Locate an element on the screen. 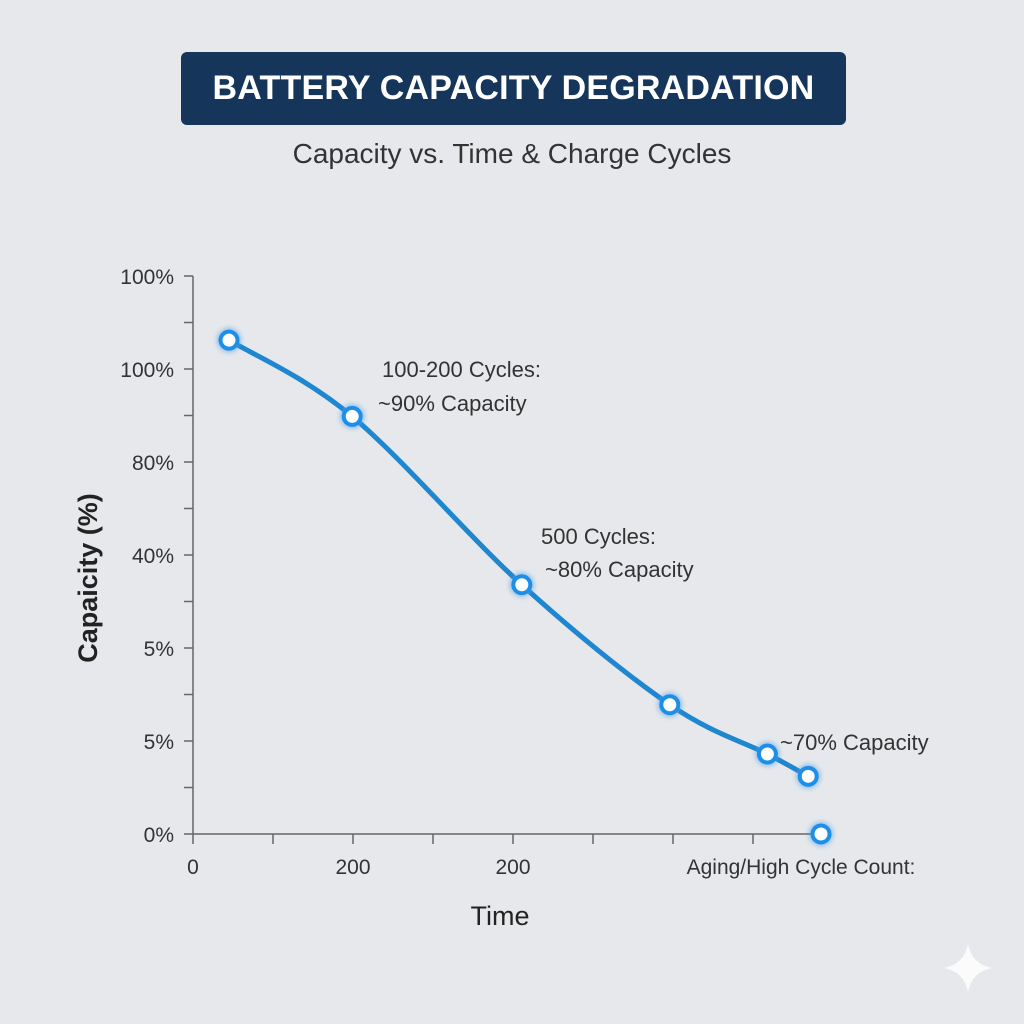  annotation-70-capacity: ~70% Capacity is located at coordinates (854, 742).